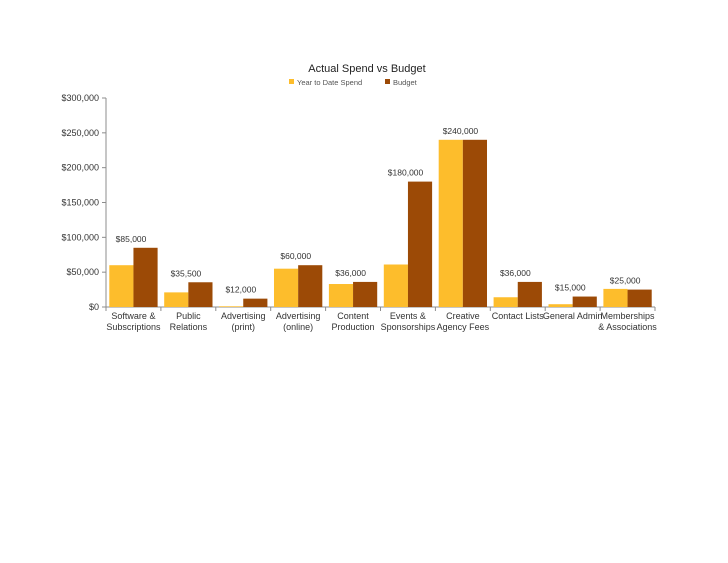 This screenshot has width=728, height=563. What do you see at coordinates (243, 321) in the screenshot?
I see `category-label: Advertising (print)` at bounding box center [243, 321].